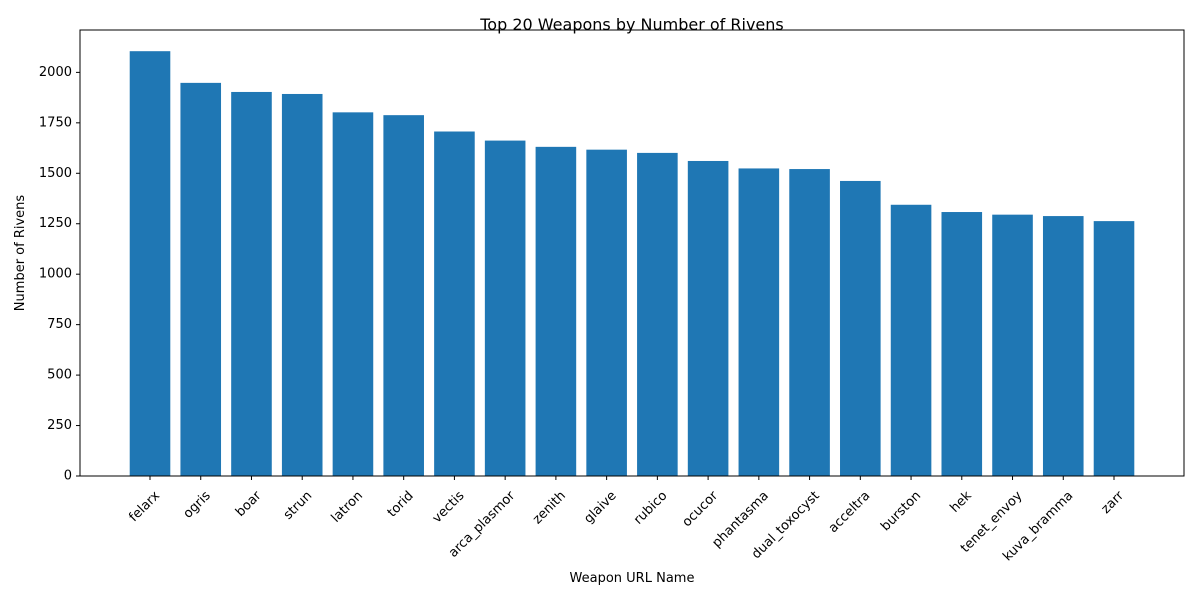  What do you see at coordinates (249, 504) in the screenshot?
I see `x-tick-label-boar: boar` at bounding box center [249, 504].